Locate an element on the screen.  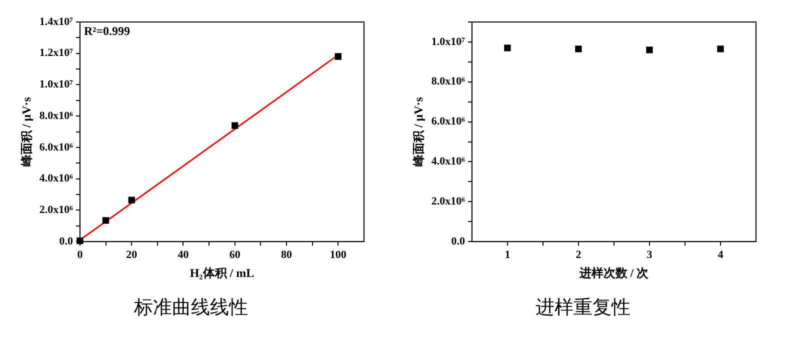
x-tick-label: 2 is located at coordinates (579, 255).